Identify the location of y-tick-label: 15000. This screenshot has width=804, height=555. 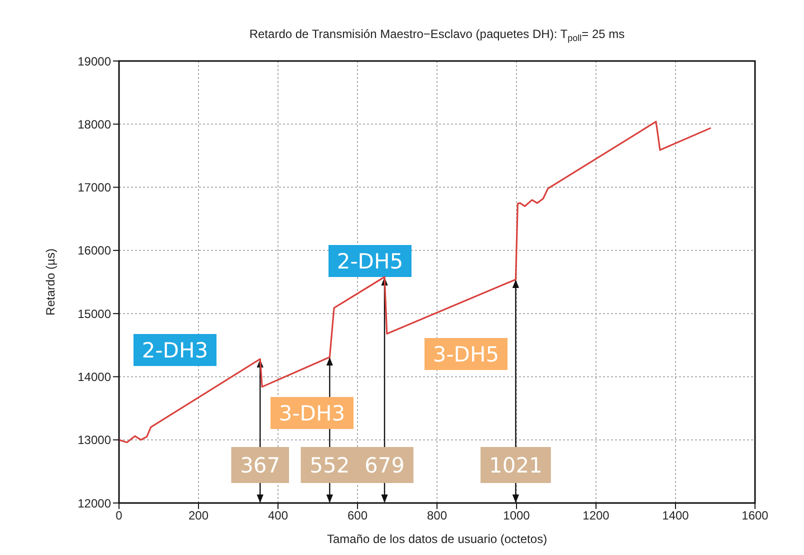
(95, 313).